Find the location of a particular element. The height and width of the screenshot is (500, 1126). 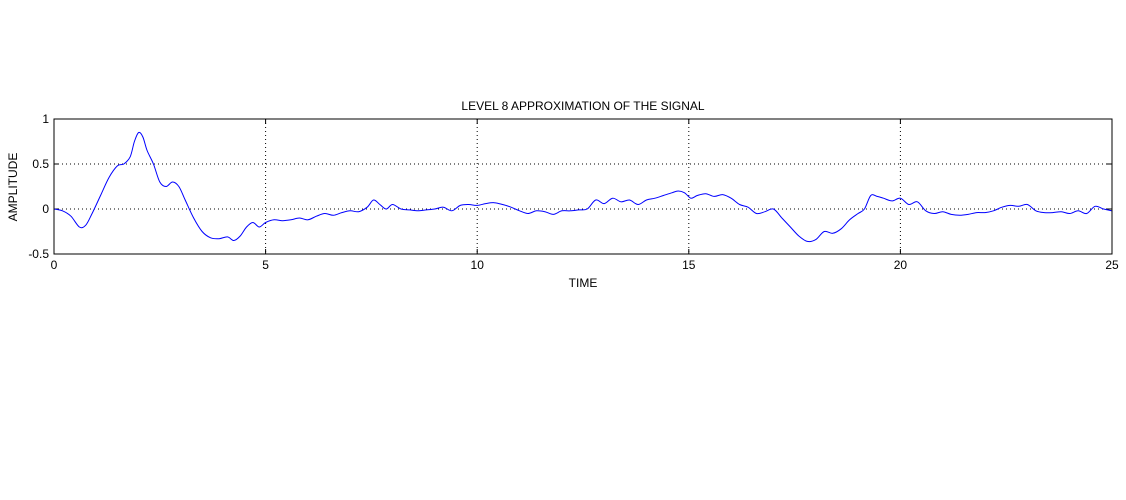

x-tick-label: 25 is located at coordinates (1112, 265).